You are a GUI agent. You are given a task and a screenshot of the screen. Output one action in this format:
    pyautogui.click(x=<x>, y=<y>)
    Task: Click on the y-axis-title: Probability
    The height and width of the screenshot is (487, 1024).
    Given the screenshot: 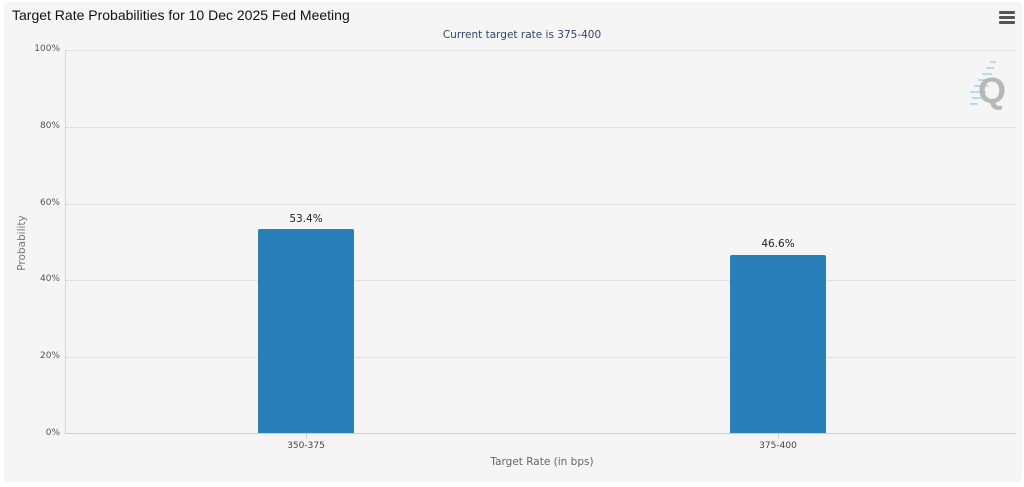 What is the action you would take?
    pyautogui.click(x=22, y=243)
    